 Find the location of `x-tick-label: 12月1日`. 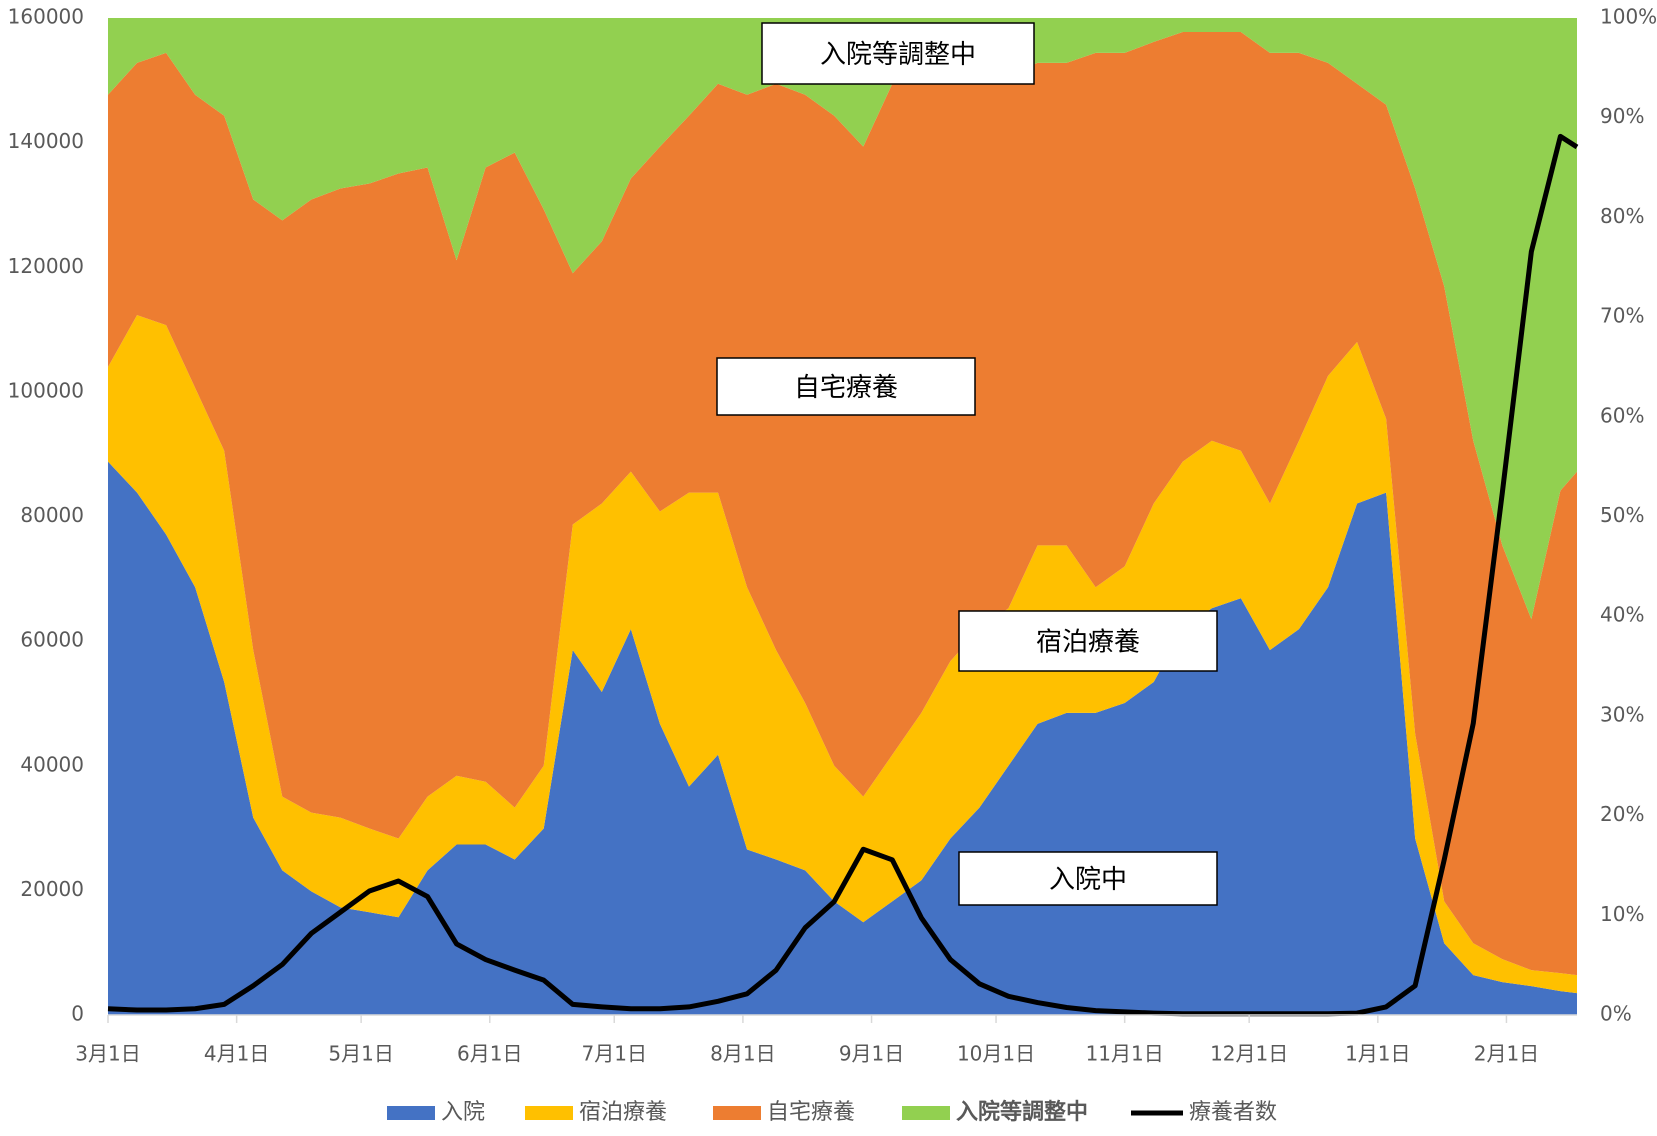

x-tick-label: 12月1日 is located at coordinates (1249, 1054).